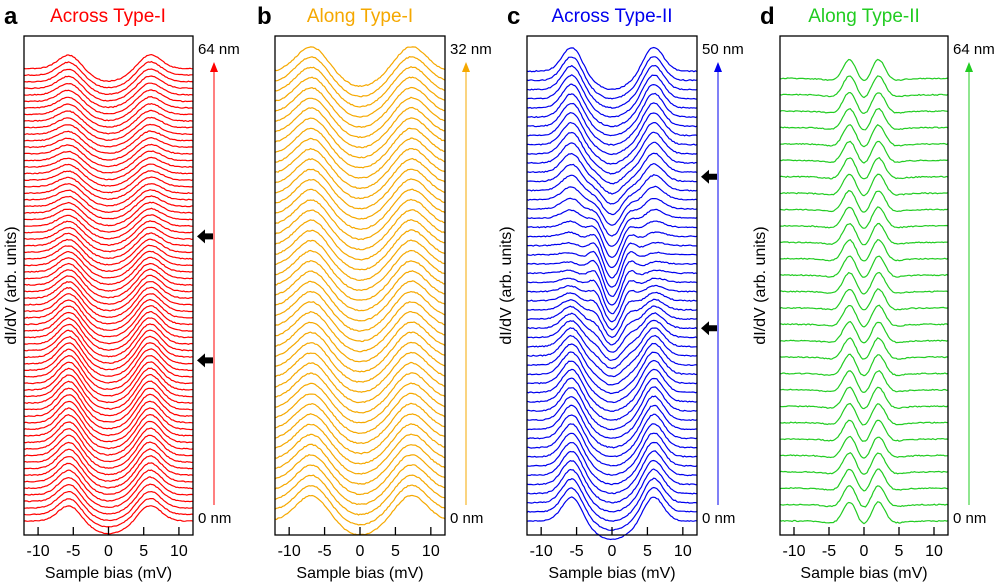 The image size is (1000, 583). I want to click on panel-letter: a, so click(11, 16).